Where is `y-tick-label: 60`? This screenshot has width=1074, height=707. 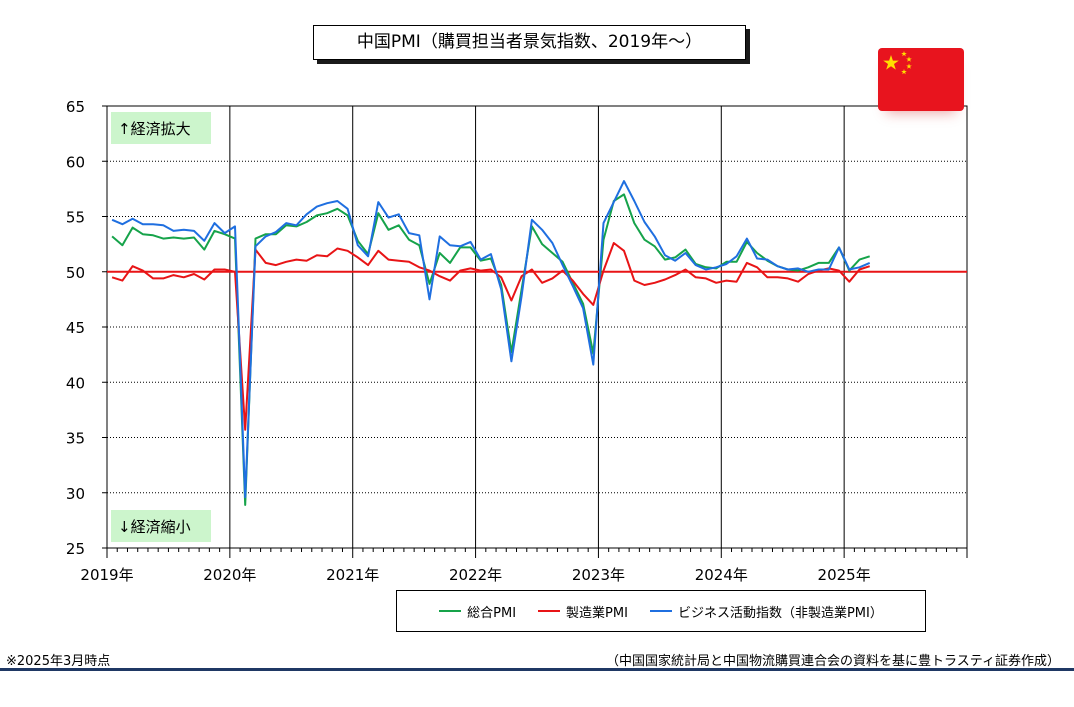 y-tick-label: 60 is located at coordinates (75, 162).